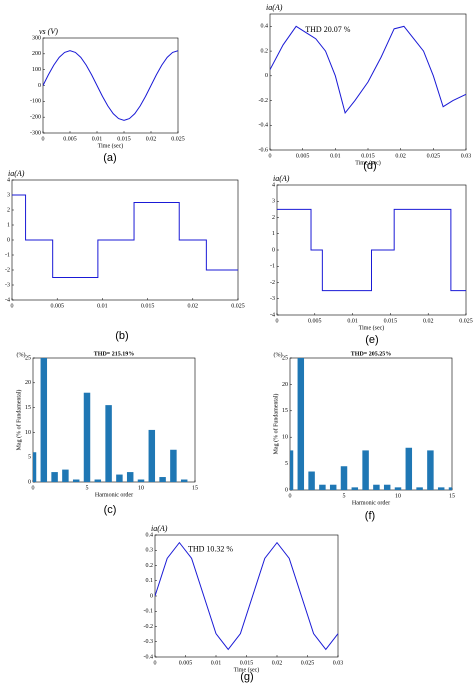  Describe the element at coordinates (48, 31) in the screenshot. I see `y-axis-label: vs (V)` at that location.